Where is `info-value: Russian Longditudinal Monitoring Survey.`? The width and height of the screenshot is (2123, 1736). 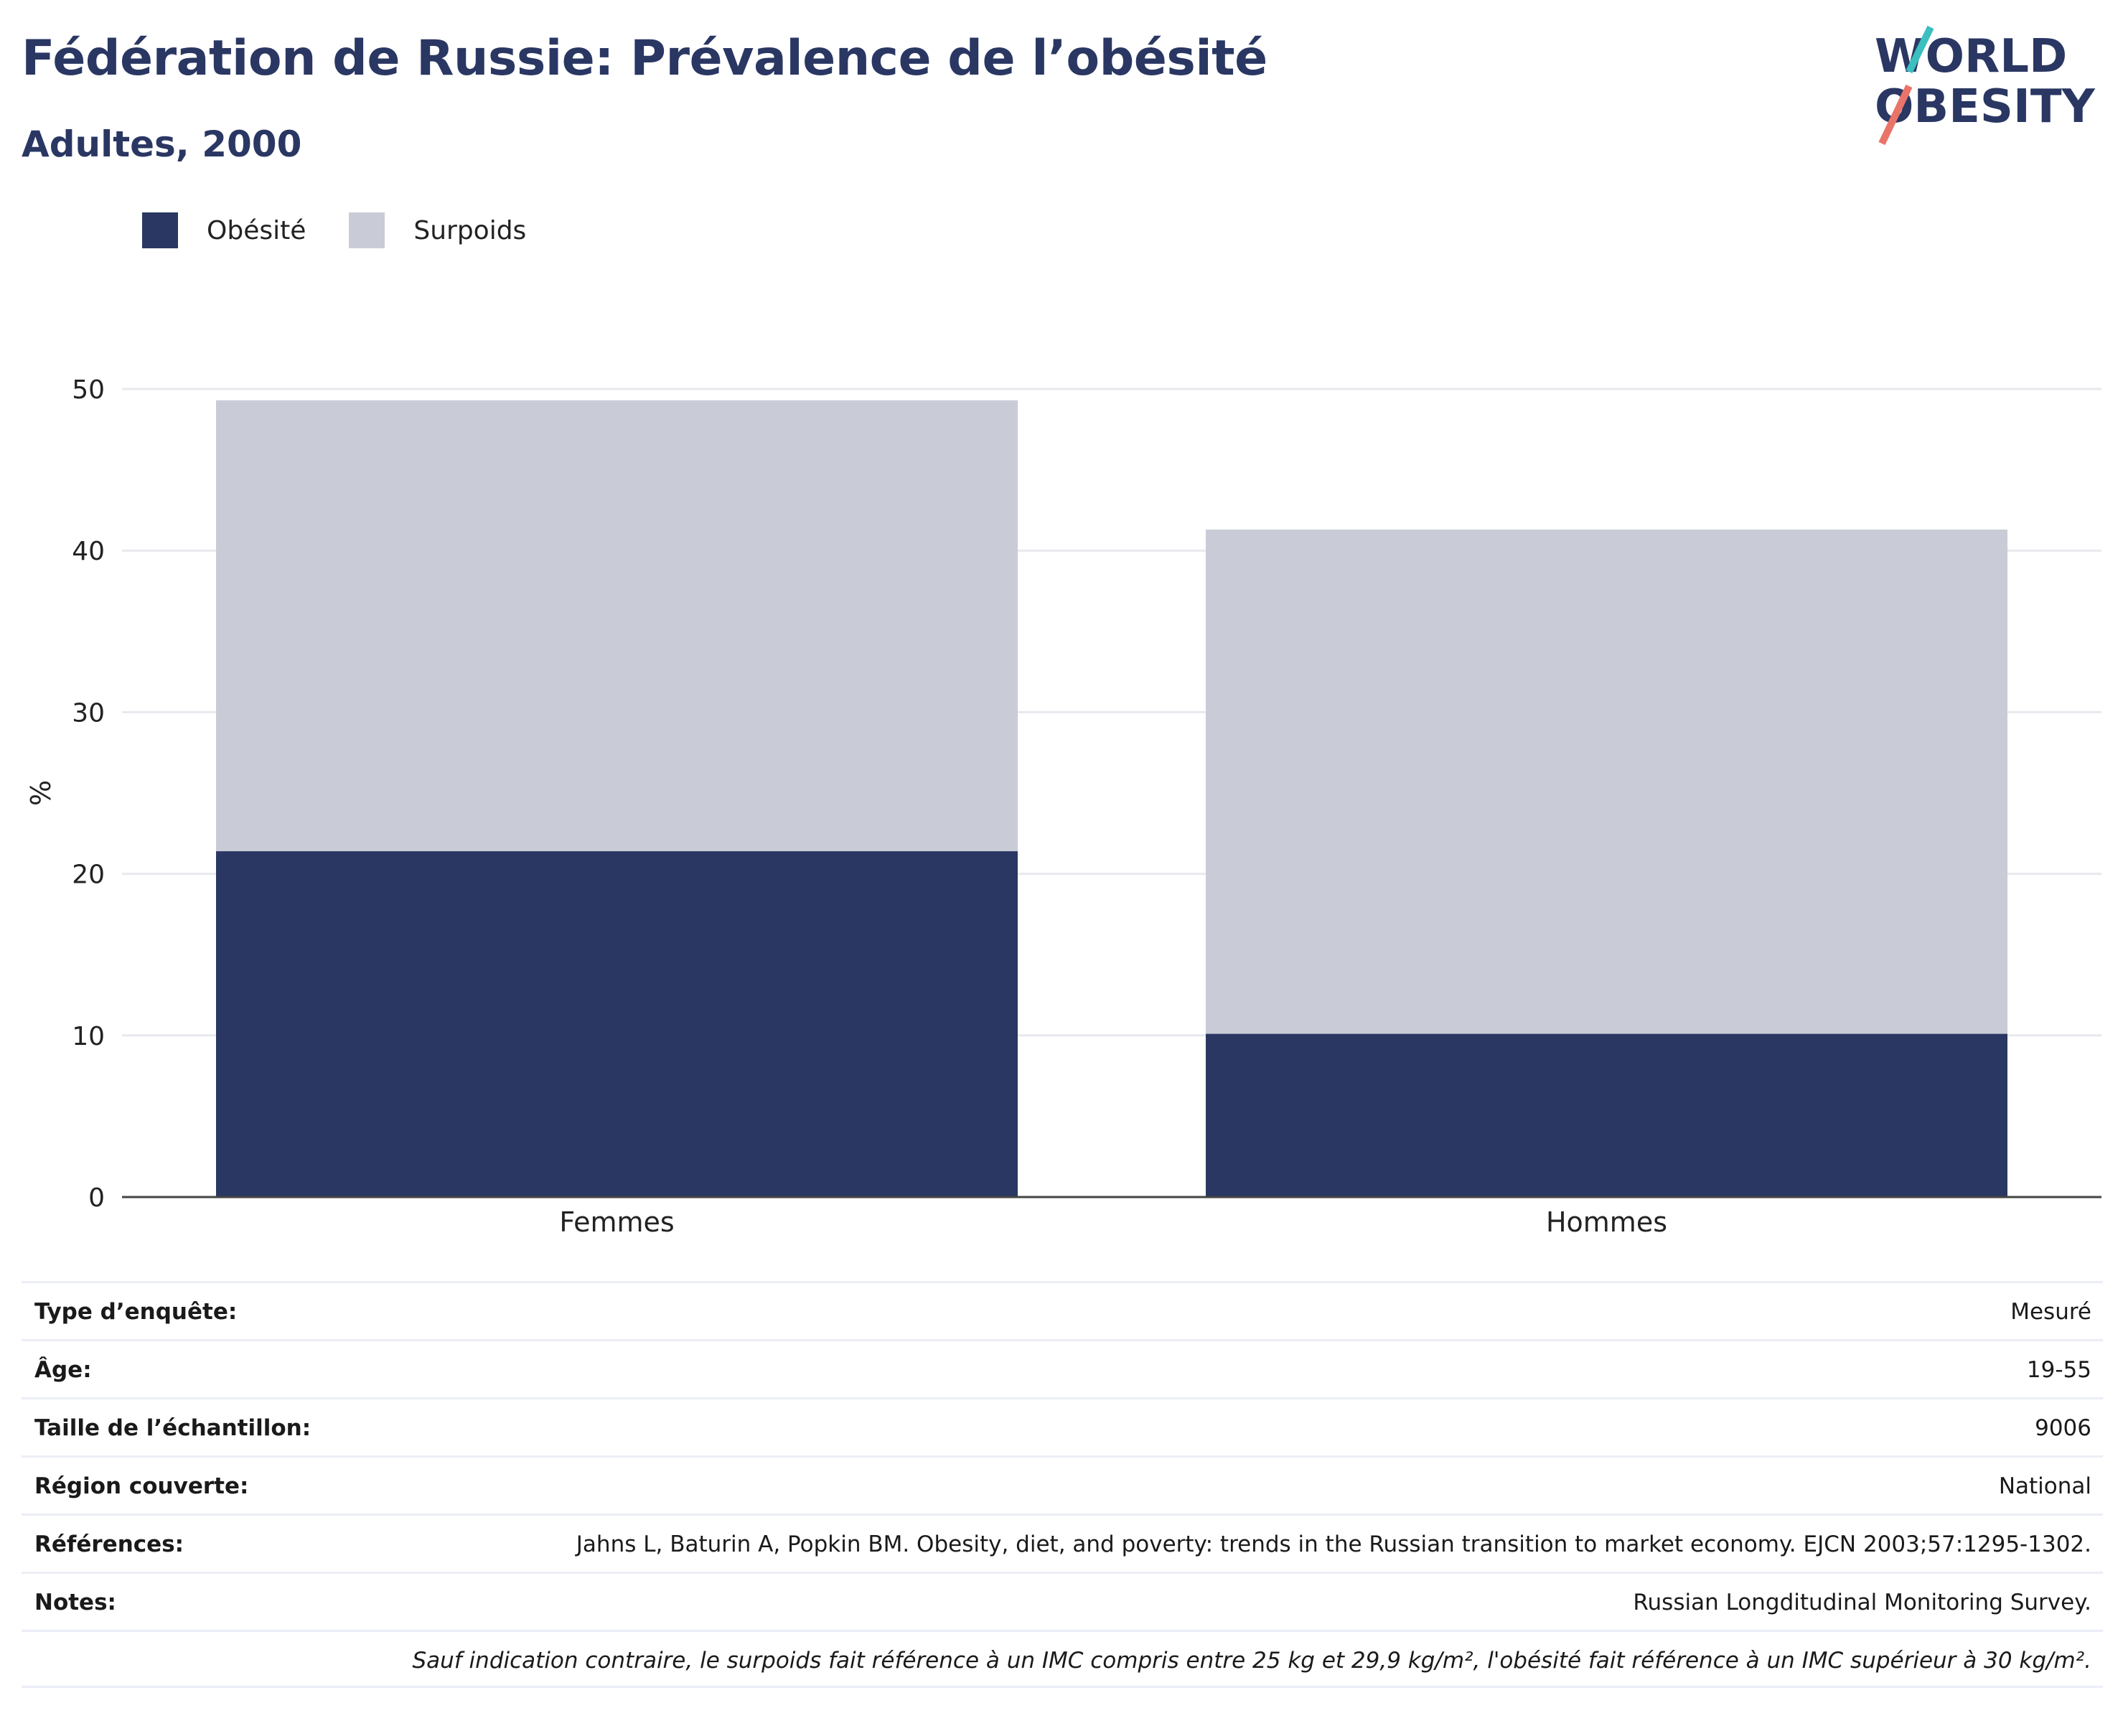
info-value: Russian Longditudinal Monitoring Survey. is located at coordinates (1862, 1602).